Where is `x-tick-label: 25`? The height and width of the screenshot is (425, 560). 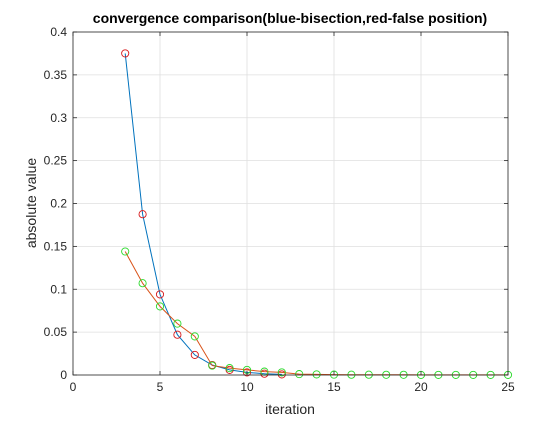 x-tick-label: 25 is located at coordinates (508, 387).